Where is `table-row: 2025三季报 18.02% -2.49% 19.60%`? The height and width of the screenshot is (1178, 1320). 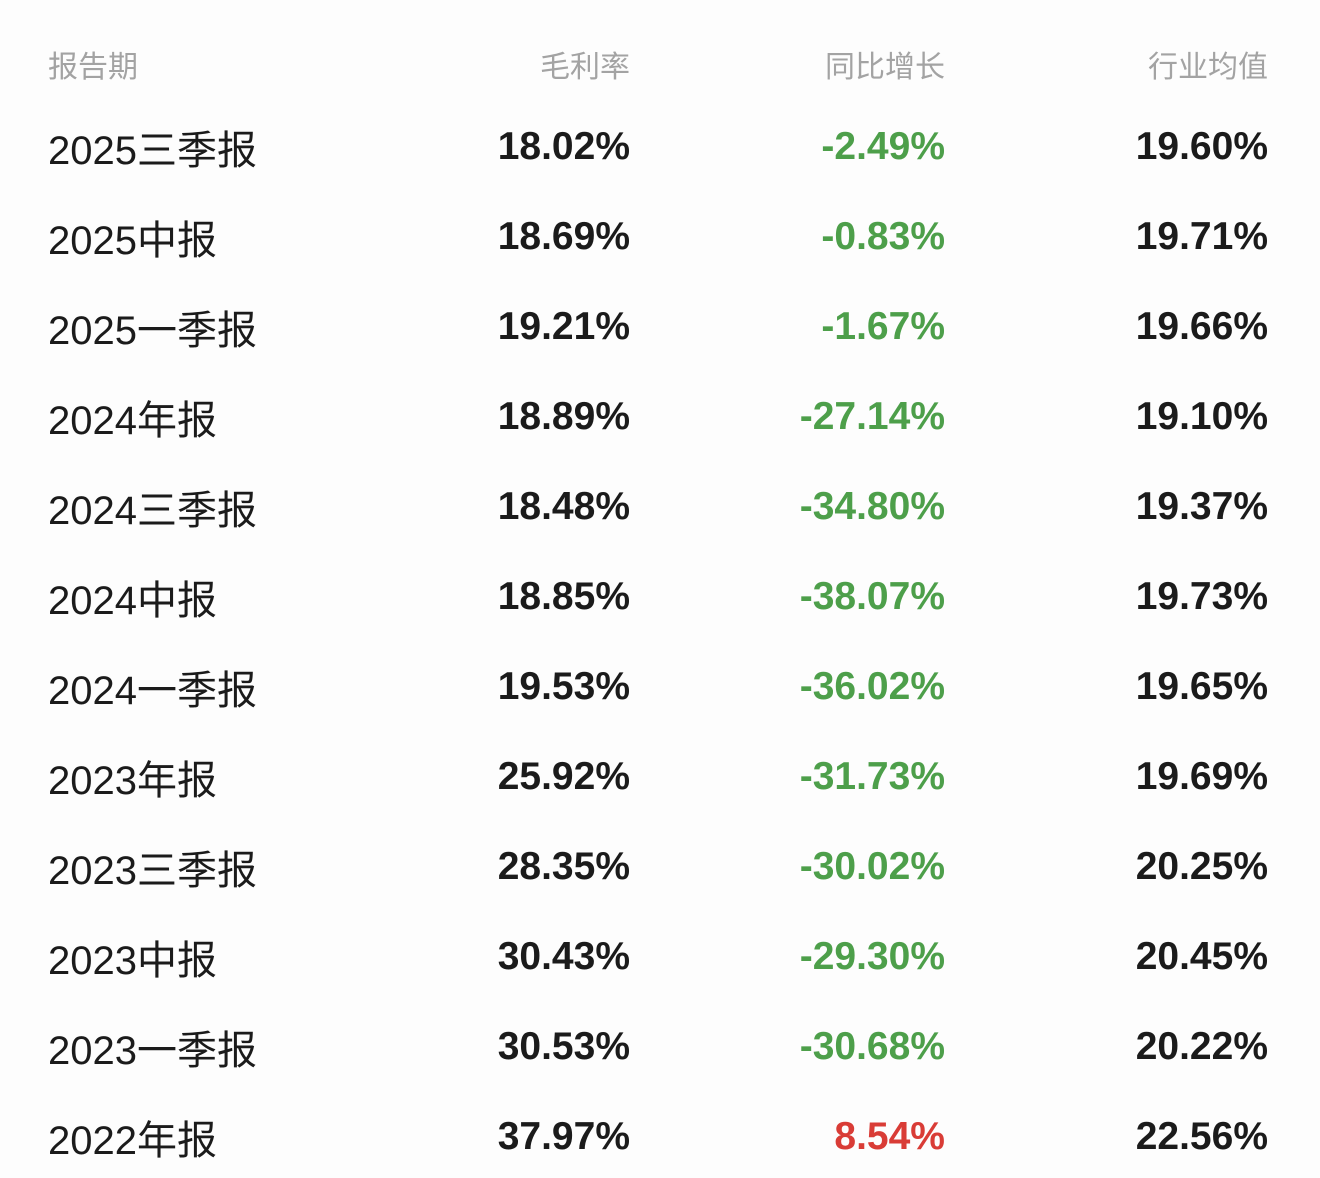
table-row: 2025三季报 18.02% -2.49% 19.60% is located at coordinates (658, 147).